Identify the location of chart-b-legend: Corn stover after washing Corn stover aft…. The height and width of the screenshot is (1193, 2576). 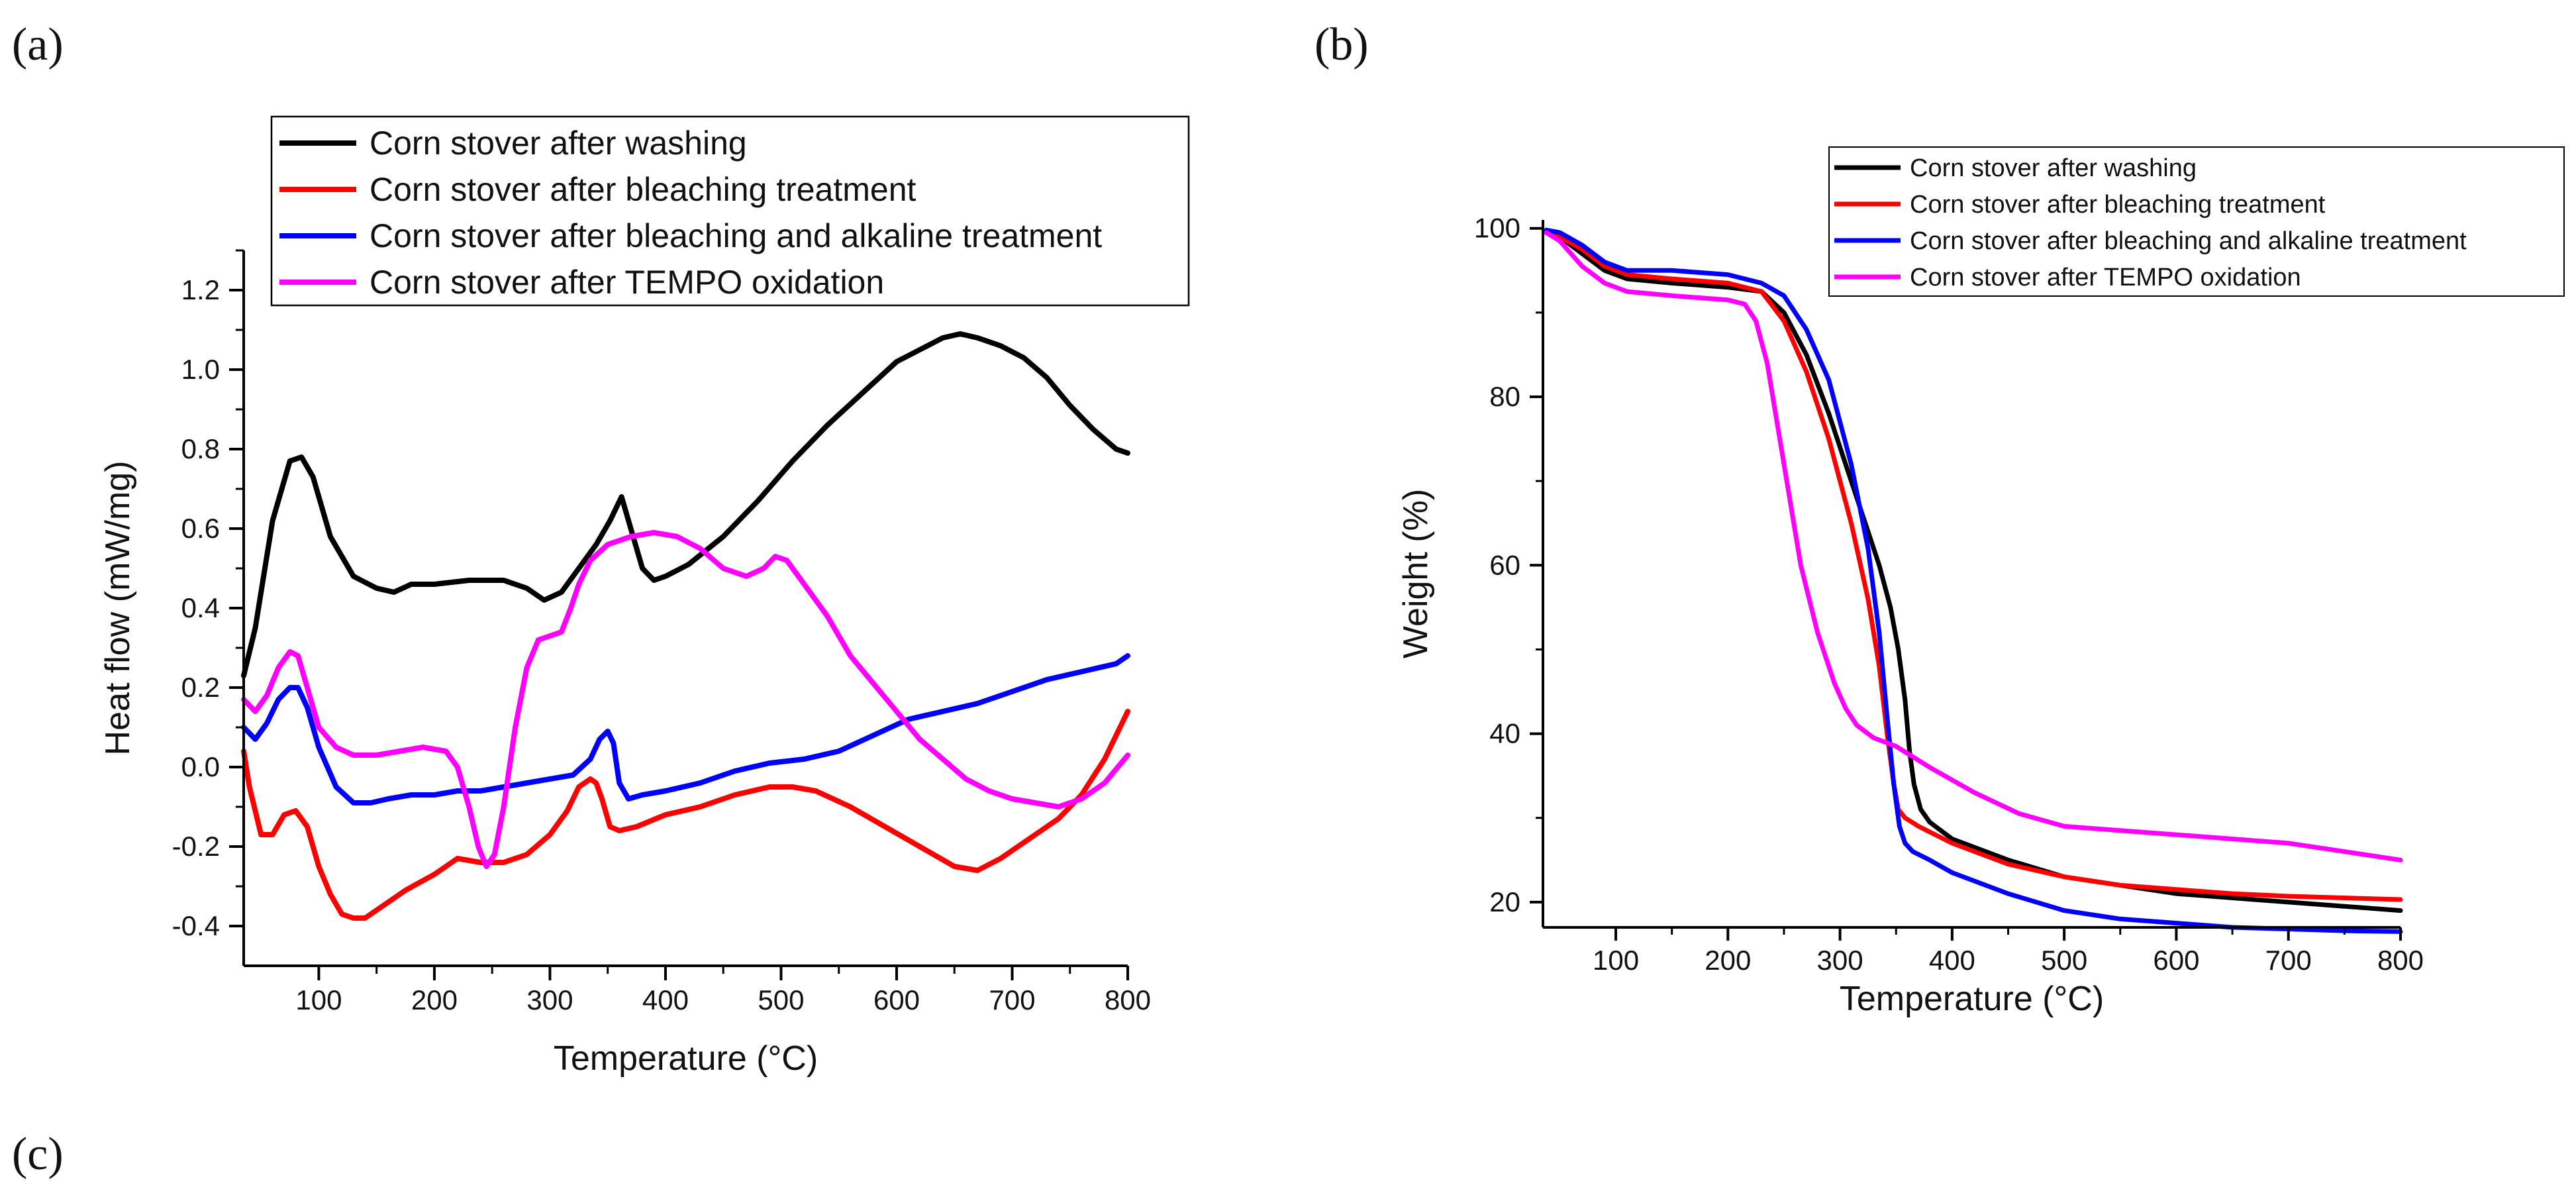
(2196, 221).